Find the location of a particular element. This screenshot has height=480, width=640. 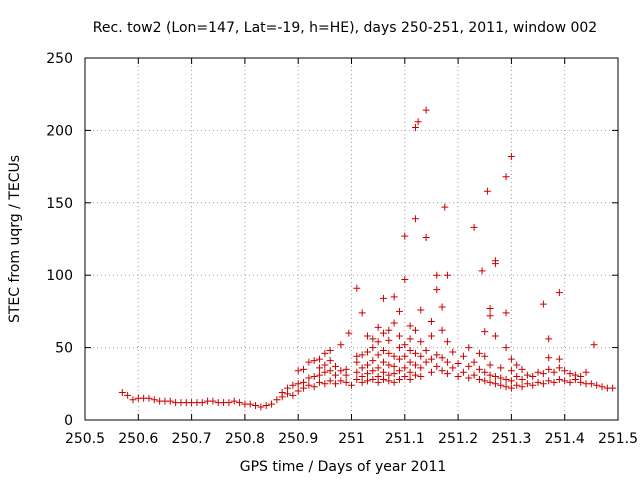

x-tick-label: 251 is located at coordinates (351, 439).